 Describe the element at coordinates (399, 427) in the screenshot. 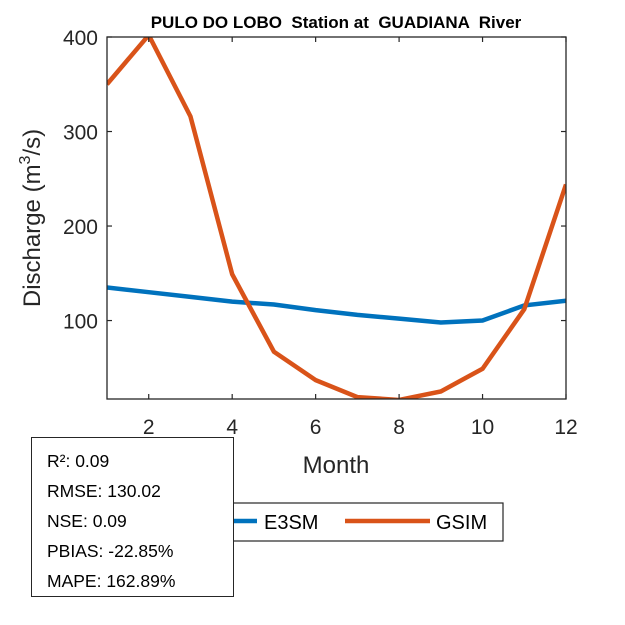

I see `x-tick-label: 8` at that location.